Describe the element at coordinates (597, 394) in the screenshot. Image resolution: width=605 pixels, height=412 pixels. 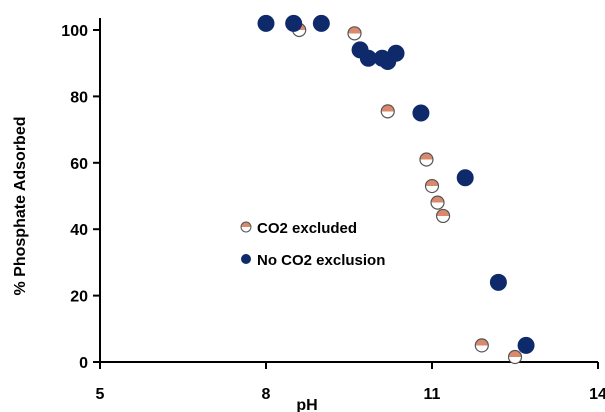
I see `x-tick-label: 14` at that location.